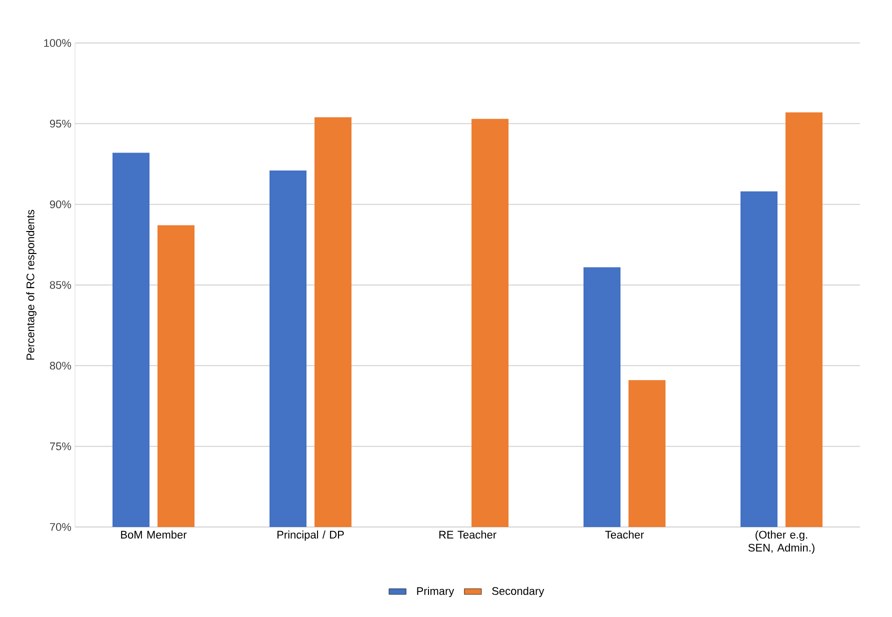  Describe the element at coordinates (467, 534) in the screenshot. I see `x-tick-label: RE Teacher` at that location.